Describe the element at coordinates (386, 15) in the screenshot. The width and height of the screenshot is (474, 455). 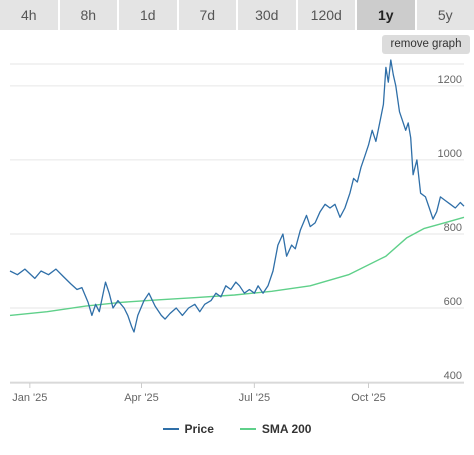
I see `tab-1y: 1y` at that location.